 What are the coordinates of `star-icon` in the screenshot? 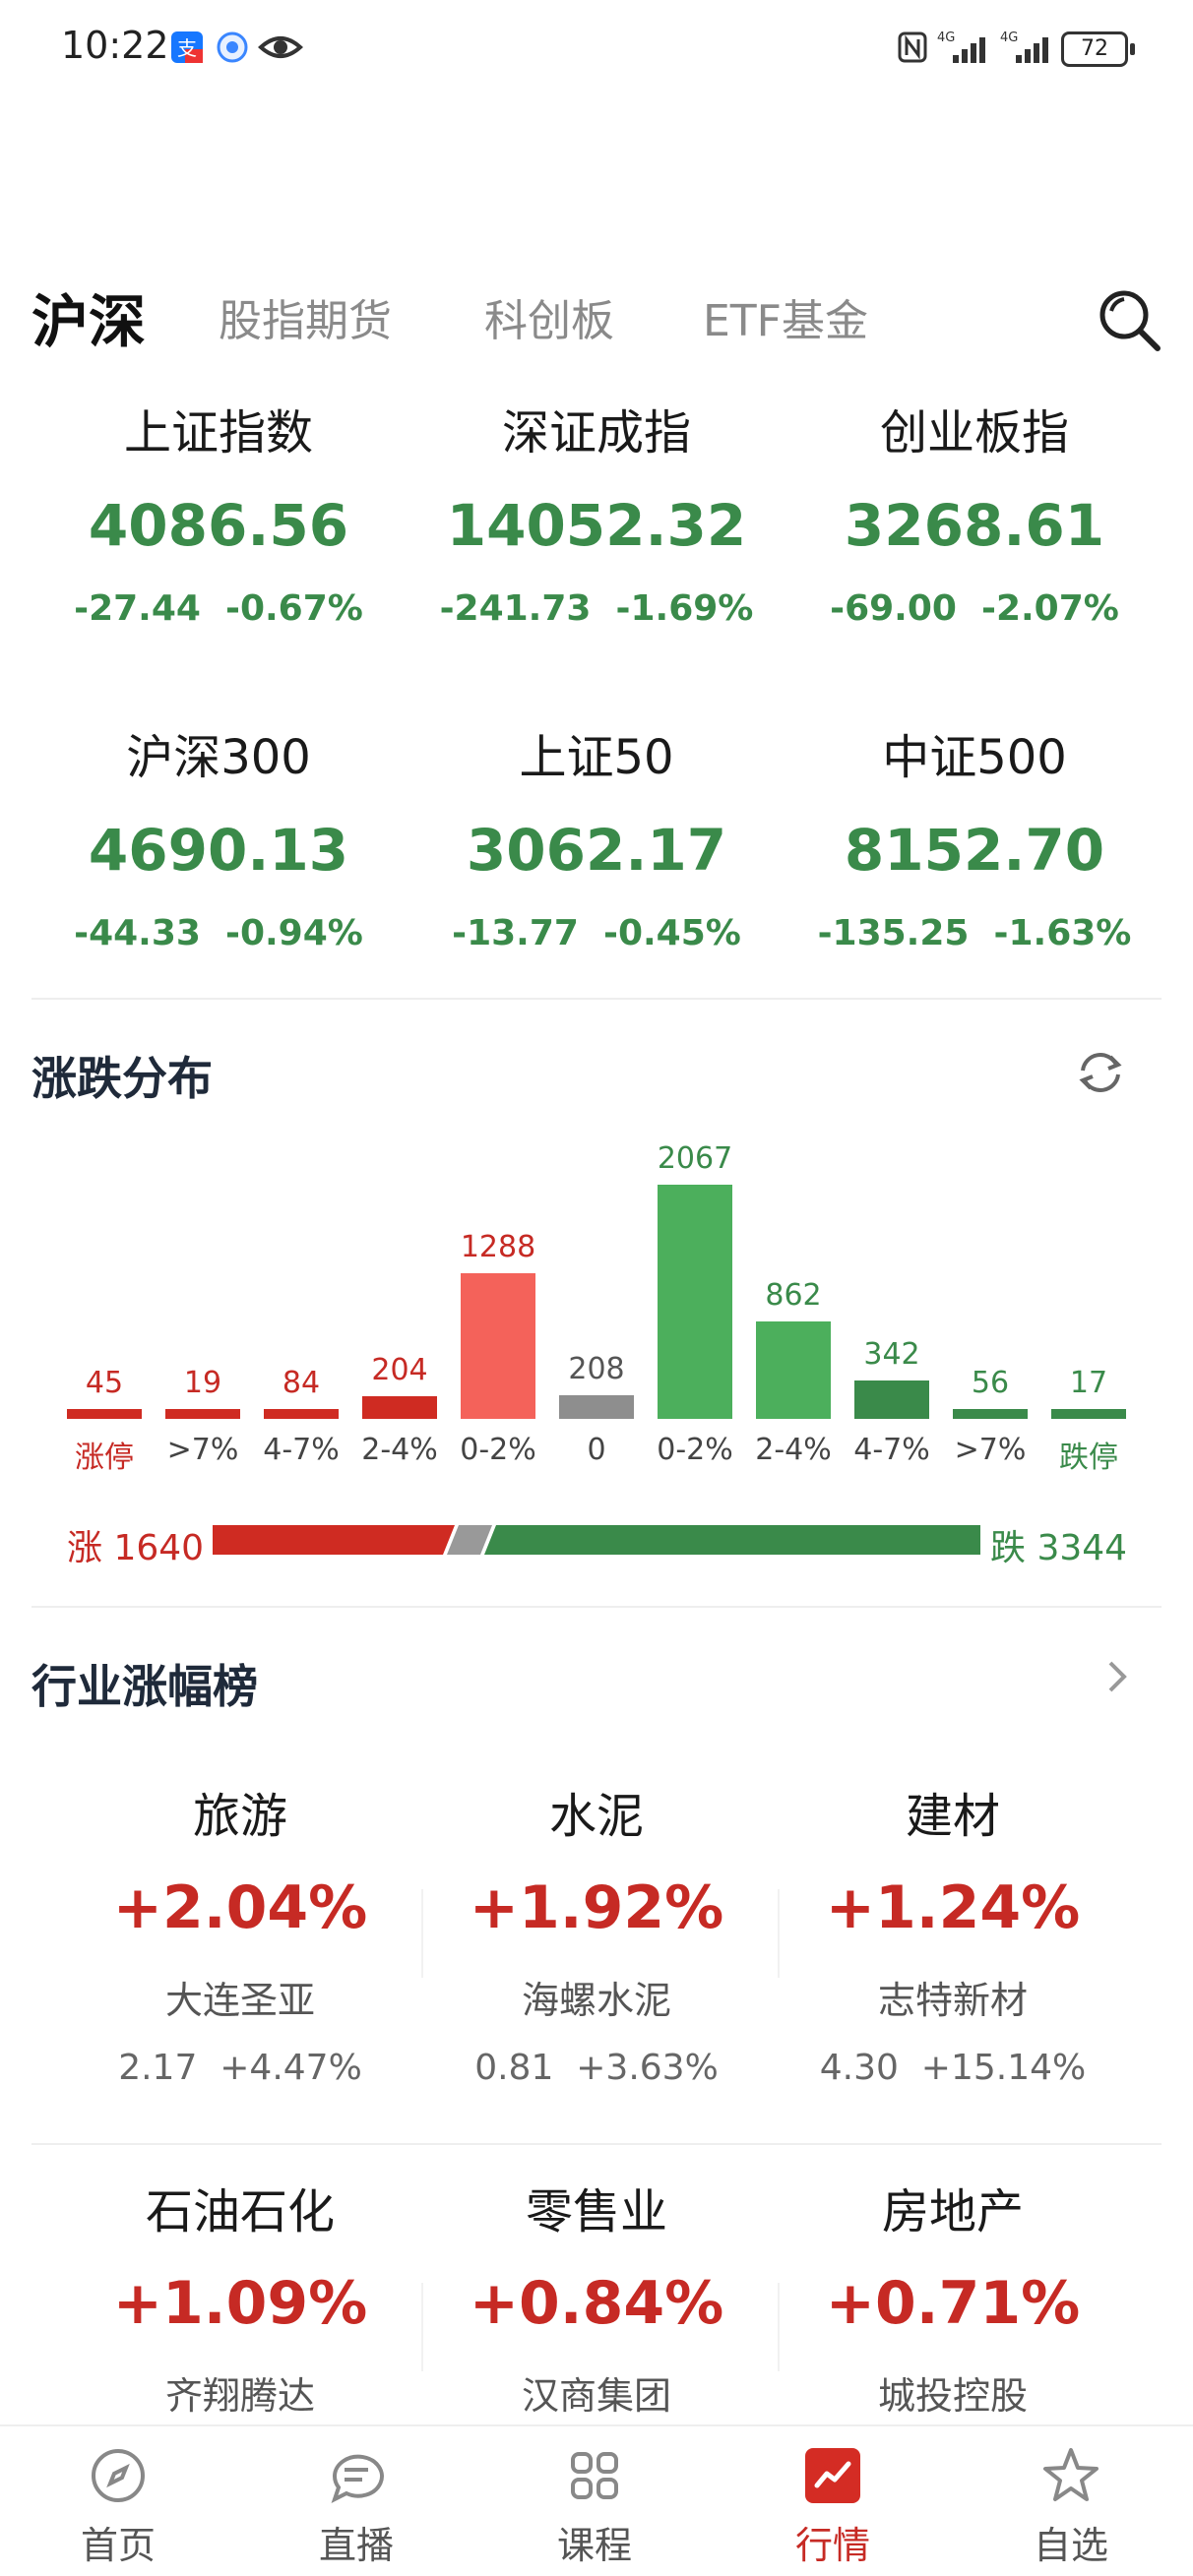 It's located at (1071, 2474).